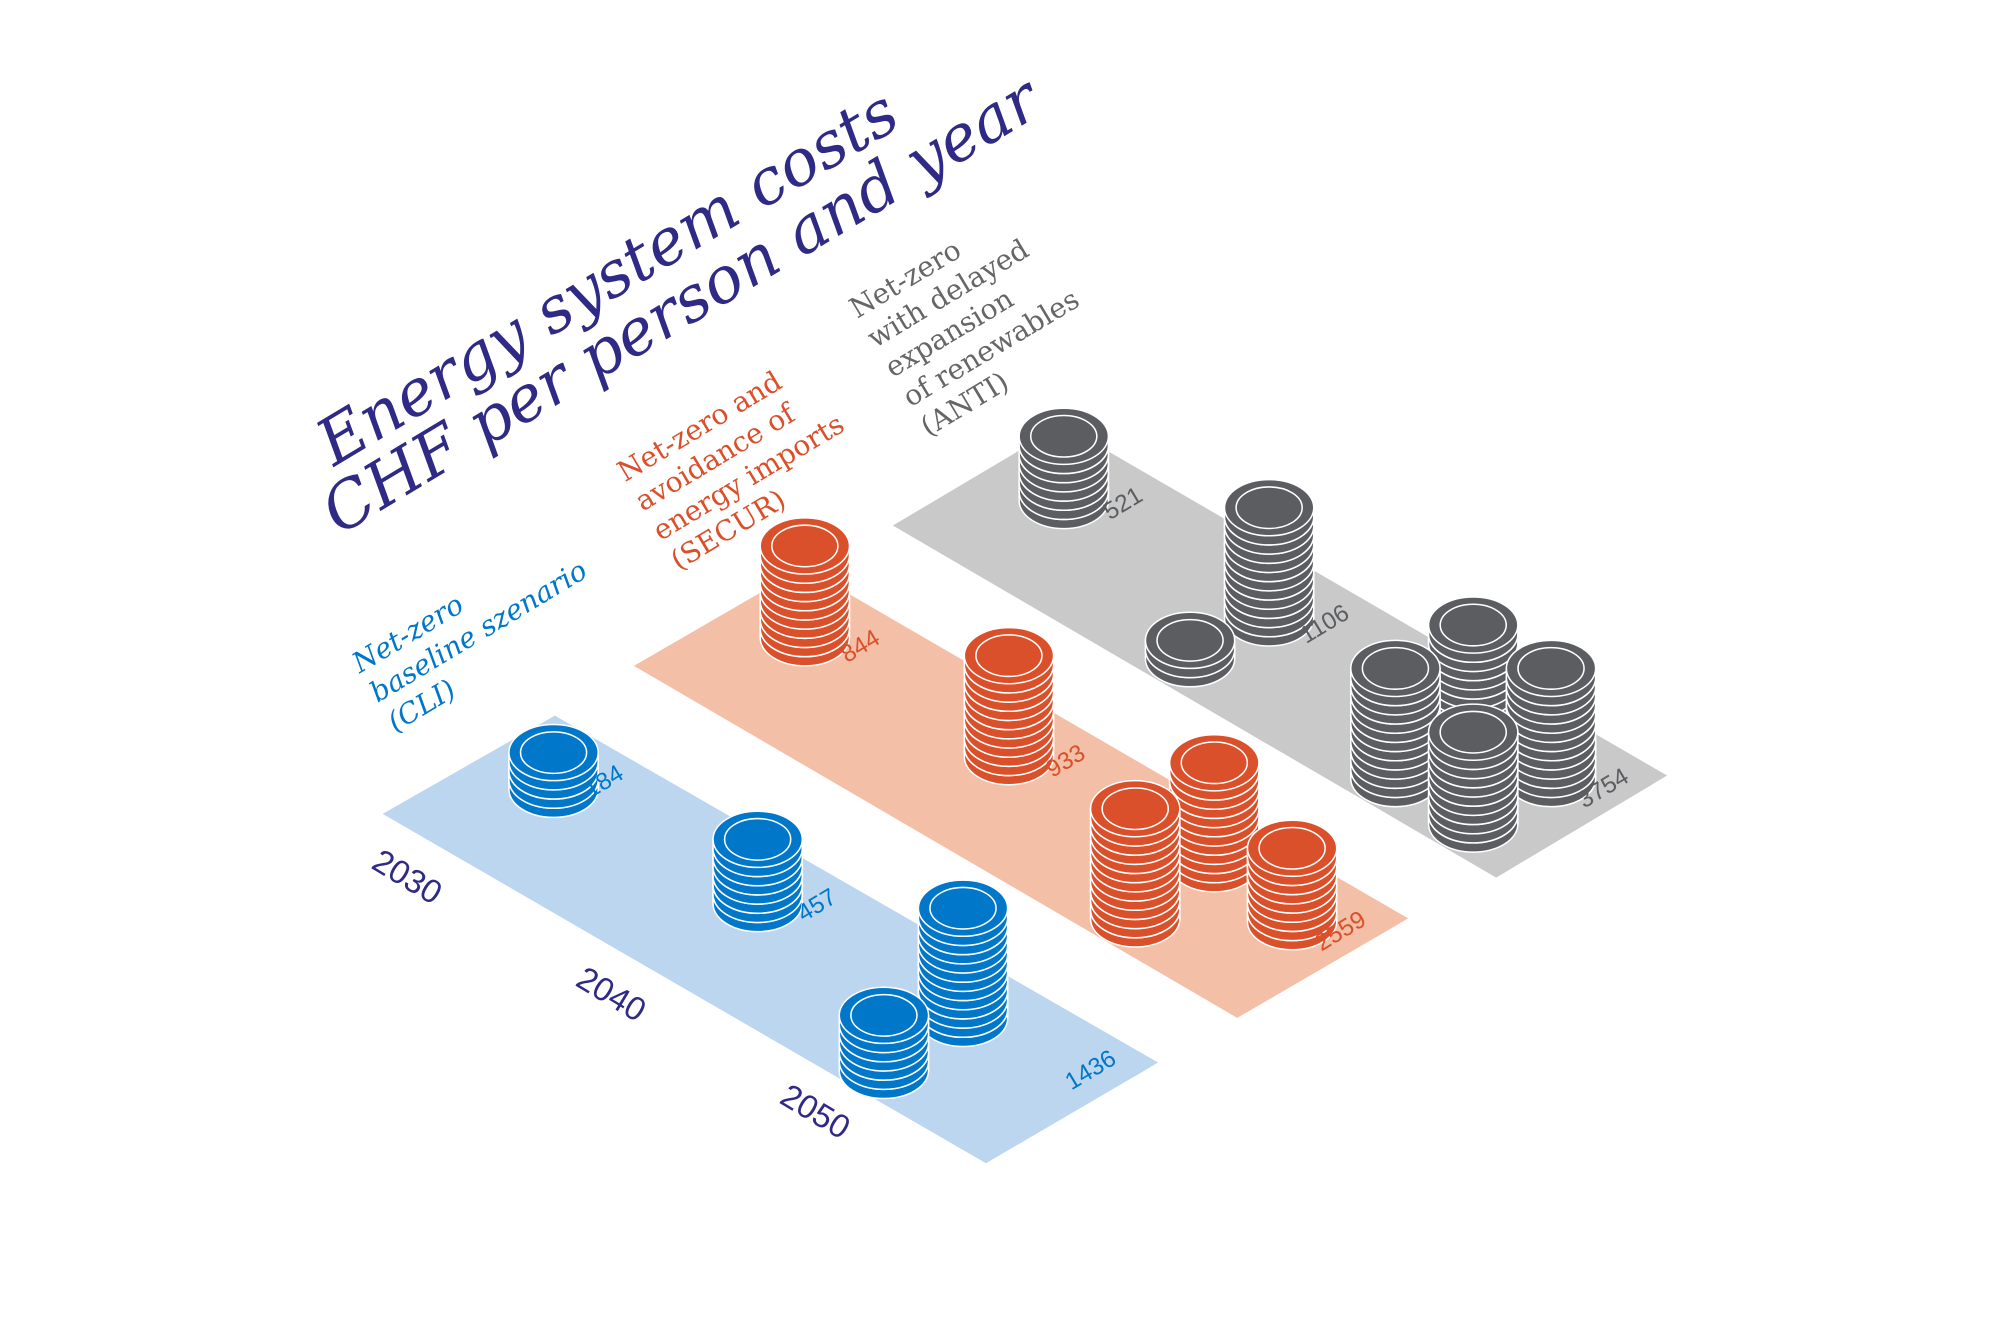  Describe the element at coordinates (407, 878) in the screenshot. I see `year-label-2030: 2030` at that location.